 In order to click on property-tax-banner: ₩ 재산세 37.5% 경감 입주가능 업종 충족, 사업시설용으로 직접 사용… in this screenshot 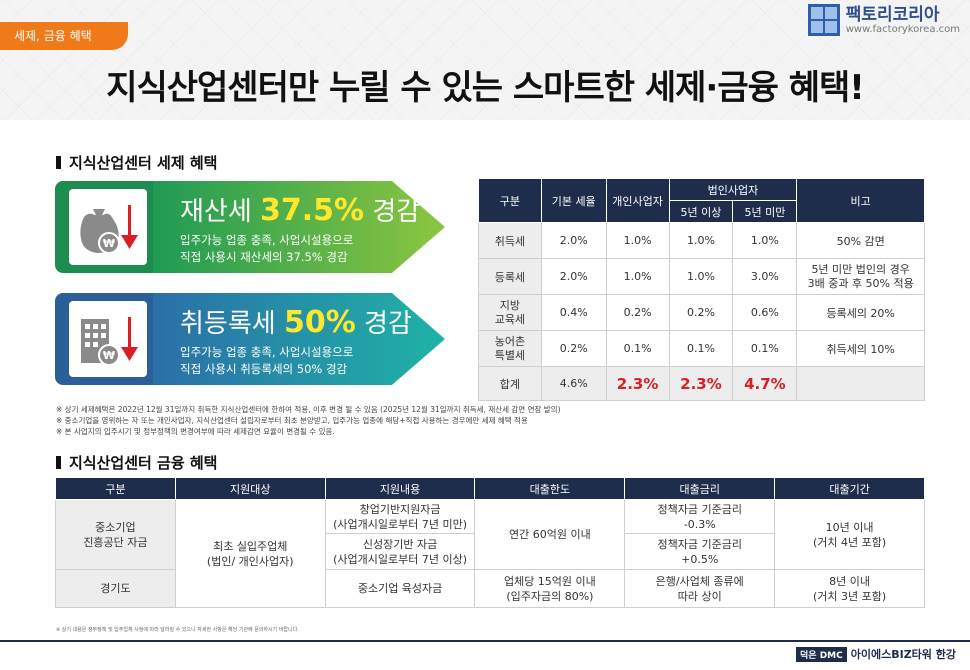, I will do `click(250, 227)`.